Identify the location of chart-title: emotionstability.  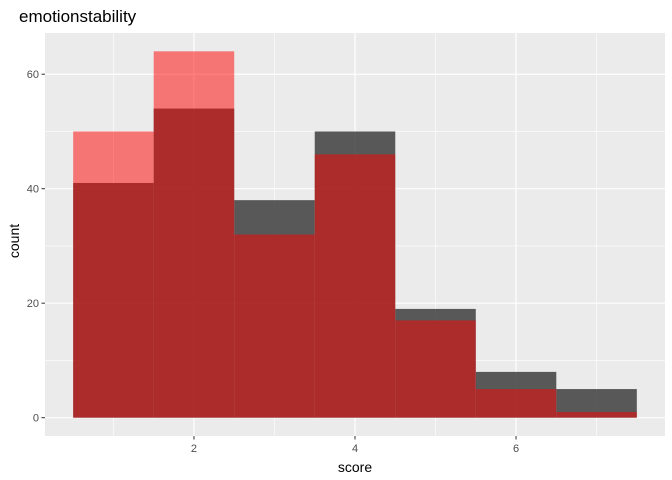
(78, 16).